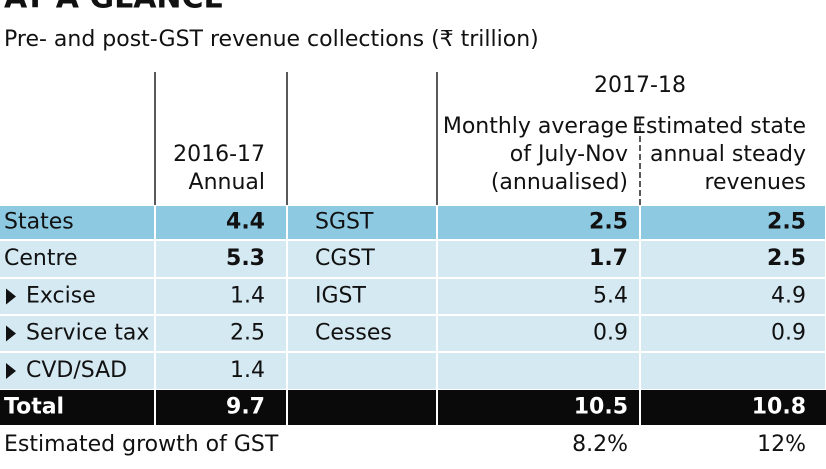 The image size is (826, 469). I want to click on cell-text: CGST, so click(345, 258).